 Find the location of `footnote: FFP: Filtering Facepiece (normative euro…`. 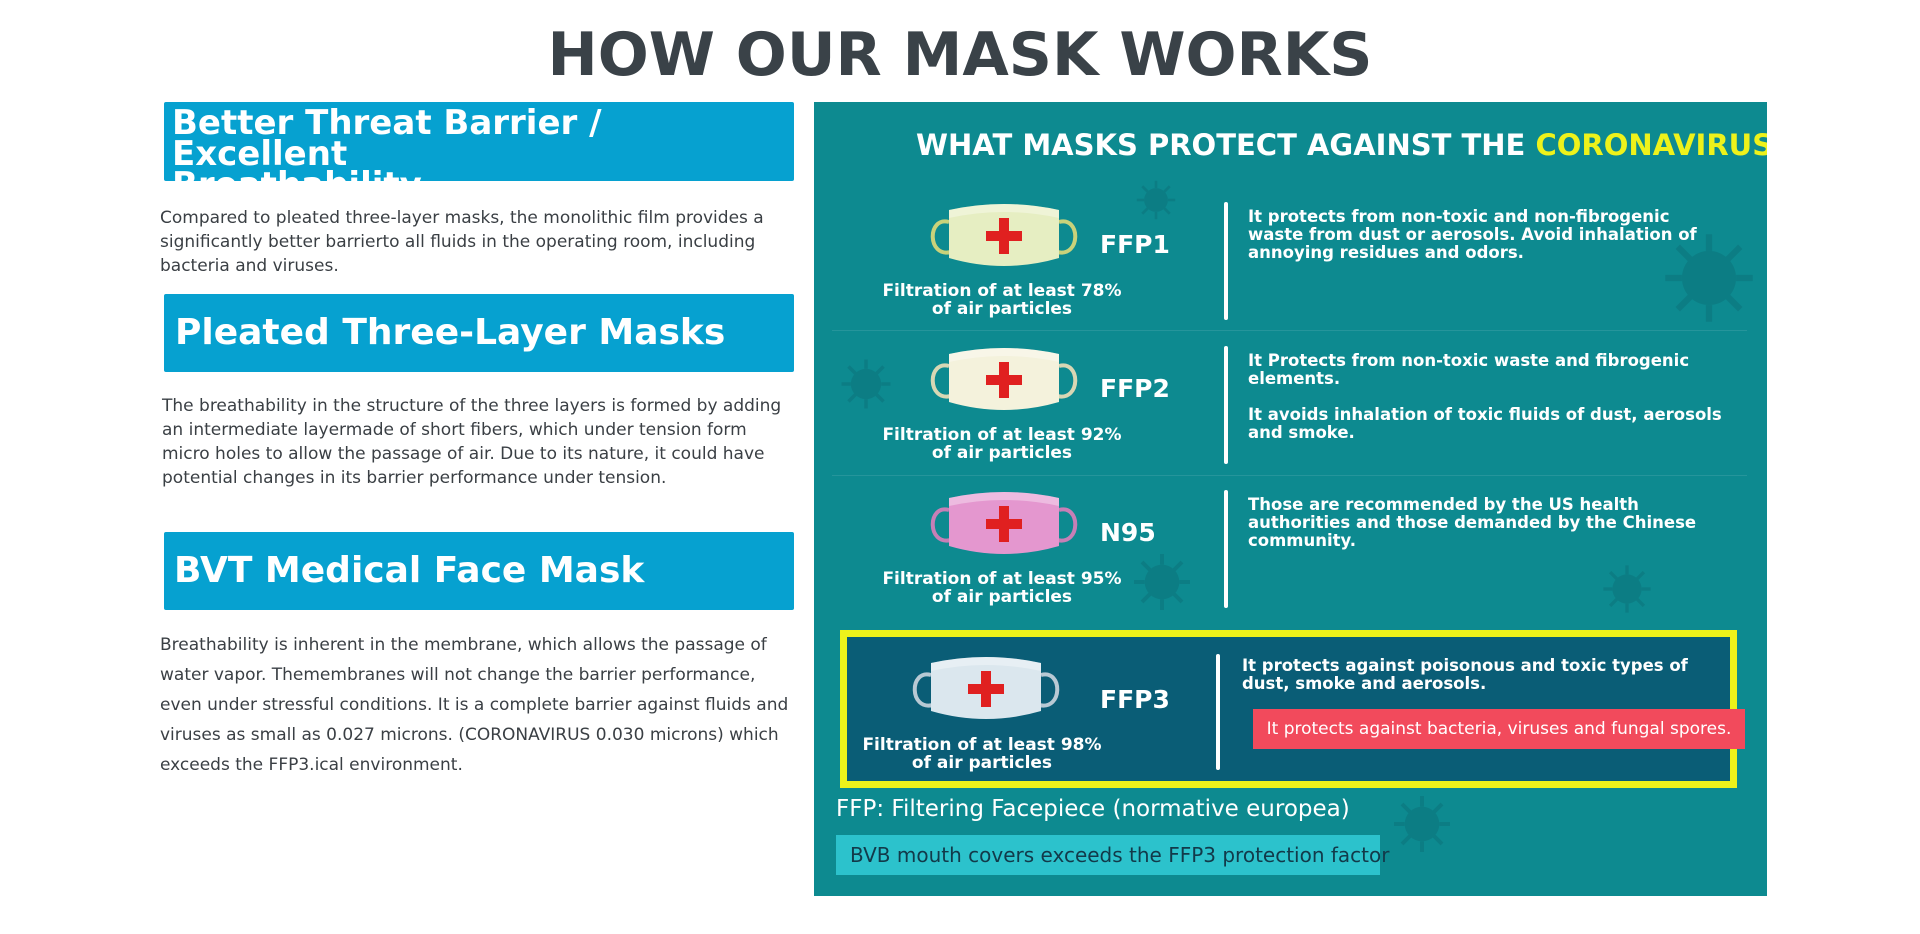

footnote: FFP: Filtering Facepiece (normative euro… is located at coordinates (1093, 809).